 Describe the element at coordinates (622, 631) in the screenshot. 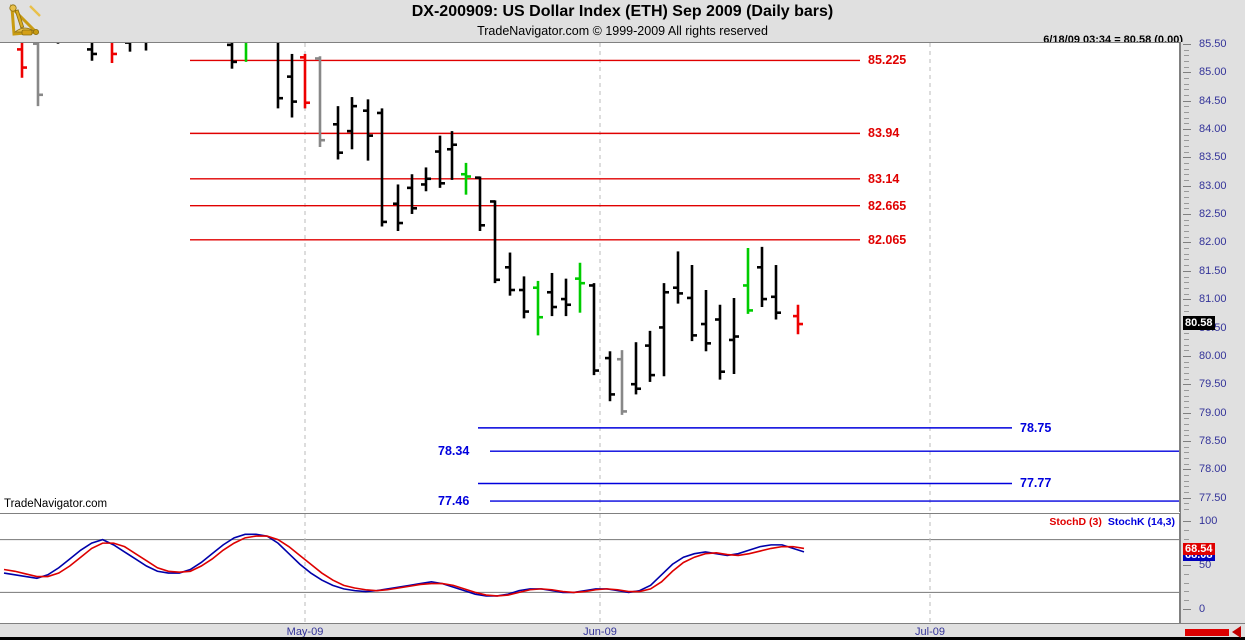

I see `date-axis: May-09 Jun-09 Jul-09` at that location.